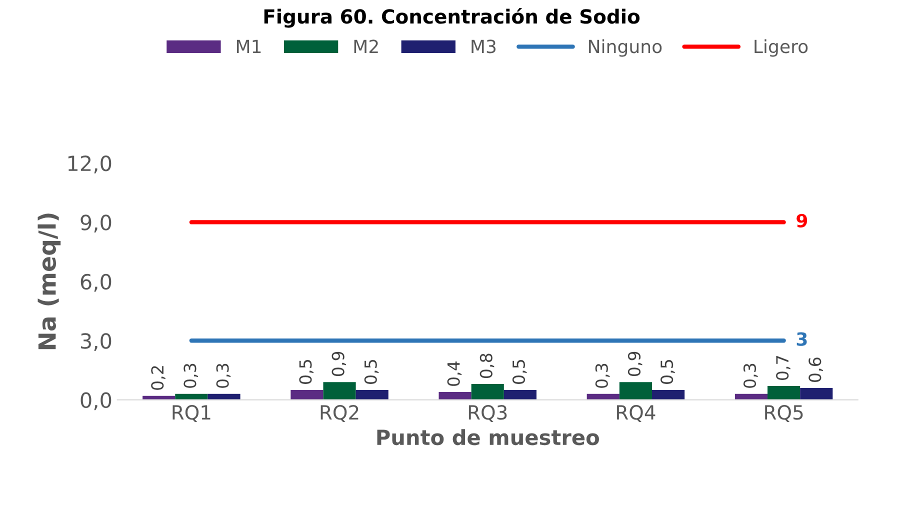 This screenshot has height=531, width=903. What do you see at coordinates (487, 366) in the screenshot?
I see `data-label: 0,8` at bounding box center [487, 366].